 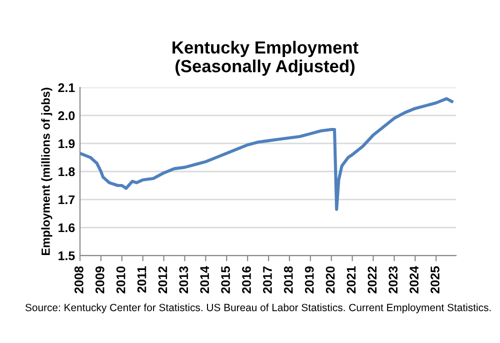 What do you see at coordinates (205, 280) in the screenshot?
I see `x-tick-label: 2014` at bounding box center [205, 280].